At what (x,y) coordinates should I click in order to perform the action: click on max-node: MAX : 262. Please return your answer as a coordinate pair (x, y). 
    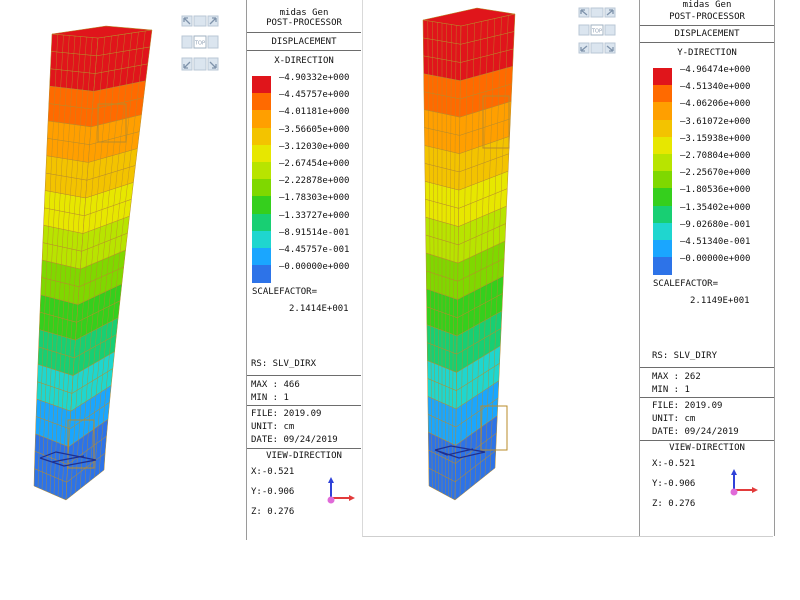
    Looking at the image, I should click on (676, 377).